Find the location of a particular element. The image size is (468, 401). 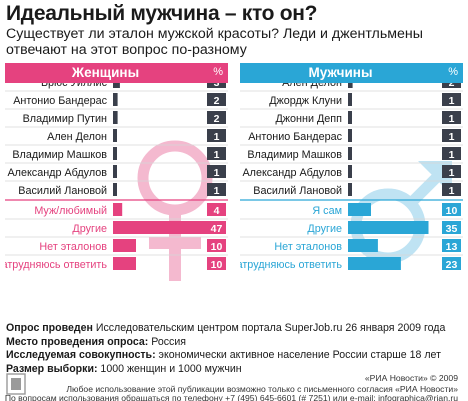

men-title: Мужчины is located at coordinates (340, 72).